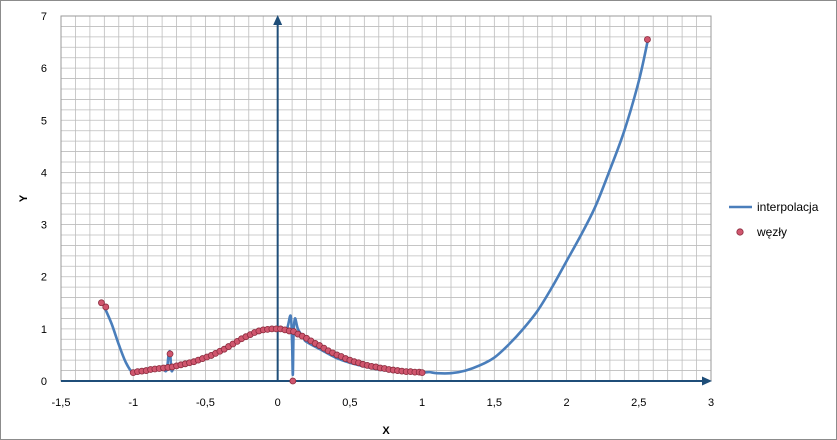  Describe the element at coordinates (278, 403) in the screenshot. I see `x-tick-label: 0` at that location.